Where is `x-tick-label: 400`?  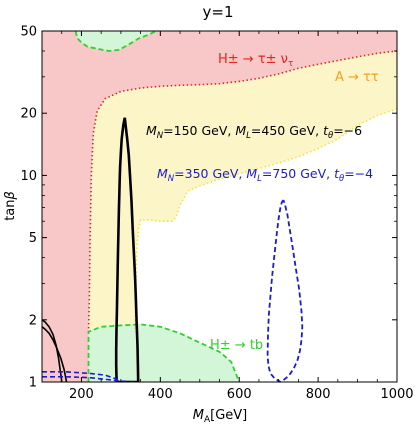
x-tick-label: 400 is located at coordinates (160, 394).